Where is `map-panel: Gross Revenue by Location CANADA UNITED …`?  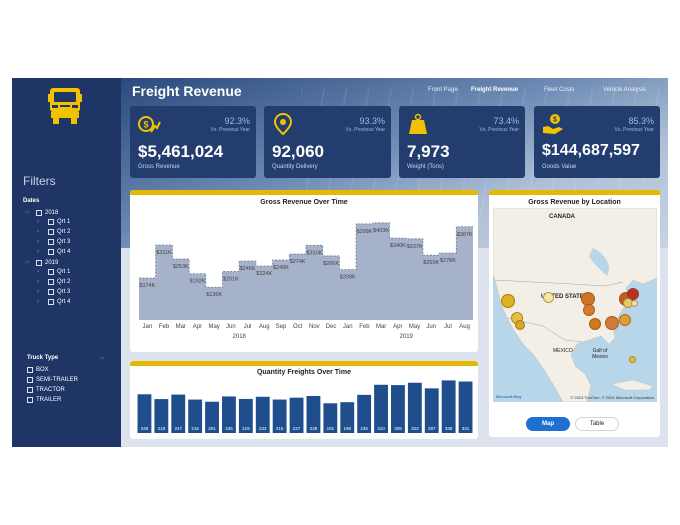
map-panel: Gross Revenue by Location CANADA UNITED … is located at coordinates (574, 313).